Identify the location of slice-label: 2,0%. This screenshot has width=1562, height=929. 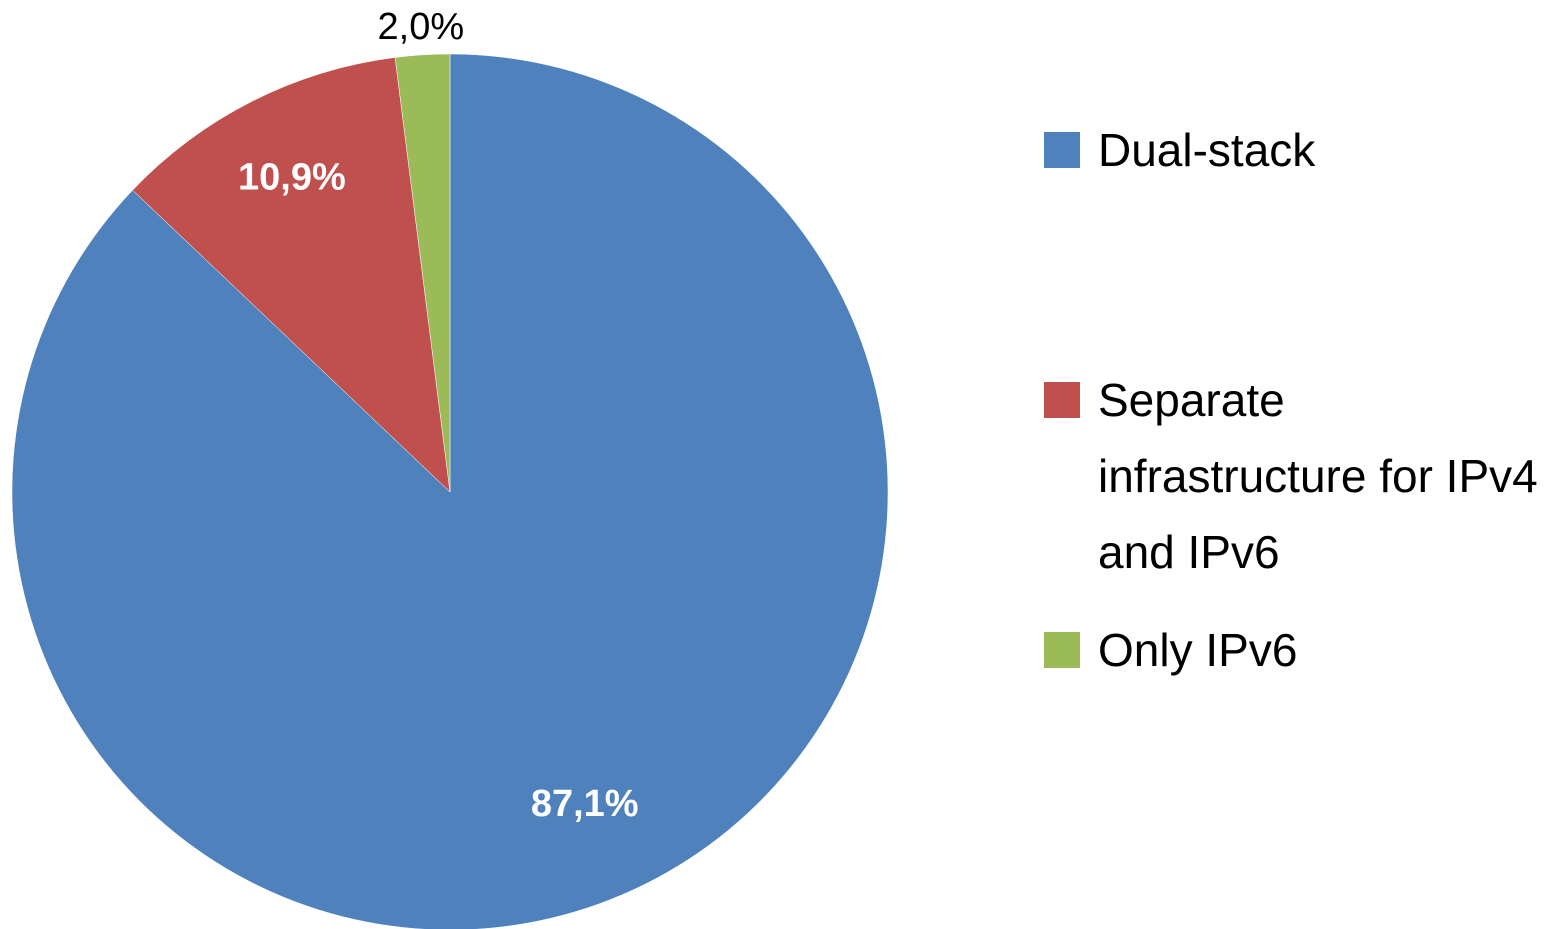
(421, 27).